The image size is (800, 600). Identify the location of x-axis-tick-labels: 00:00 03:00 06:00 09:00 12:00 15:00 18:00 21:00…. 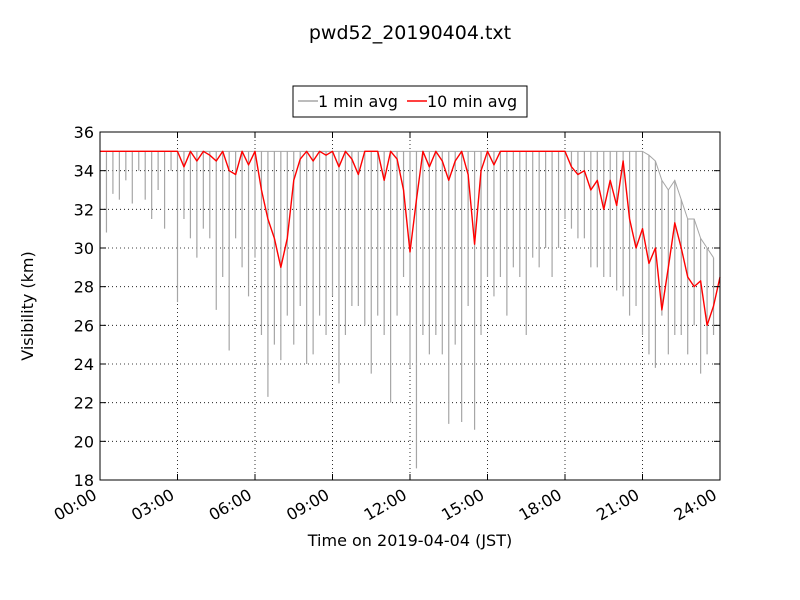
(385, 505).